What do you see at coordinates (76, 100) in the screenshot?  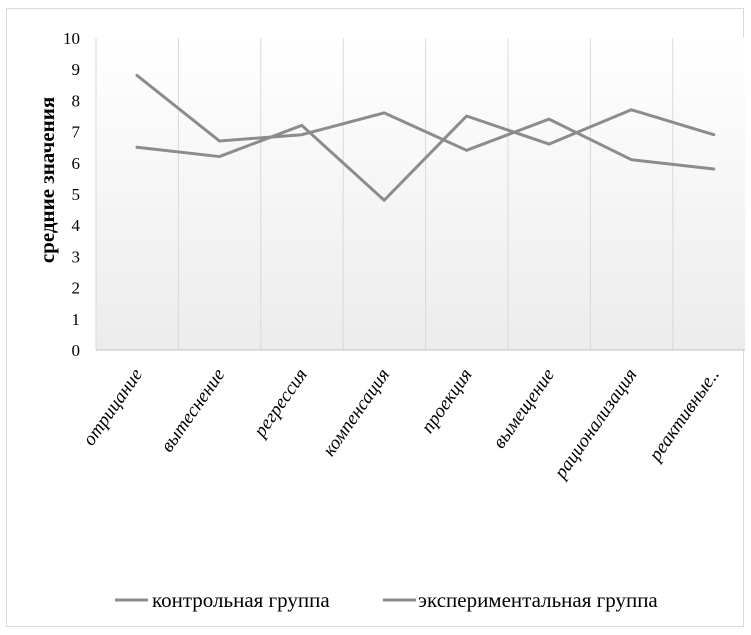 I see `y-tick-label: 8` at bounding box center [76, 100].